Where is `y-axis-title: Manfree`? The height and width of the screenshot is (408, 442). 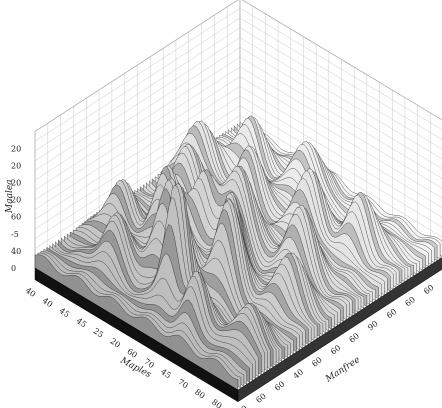 y-axis-title: Manfree is located at coordinates (342, 370).